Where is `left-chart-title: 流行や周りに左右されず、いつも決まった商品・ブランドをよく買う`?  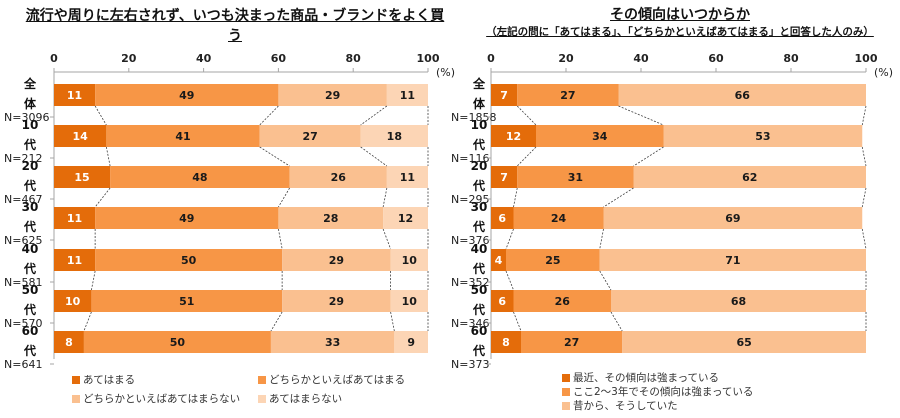 left-chart-title: 流行や周りに左右されず、いつも決まった商品・ブランドをよく買う is located at coordinates (235, 26).